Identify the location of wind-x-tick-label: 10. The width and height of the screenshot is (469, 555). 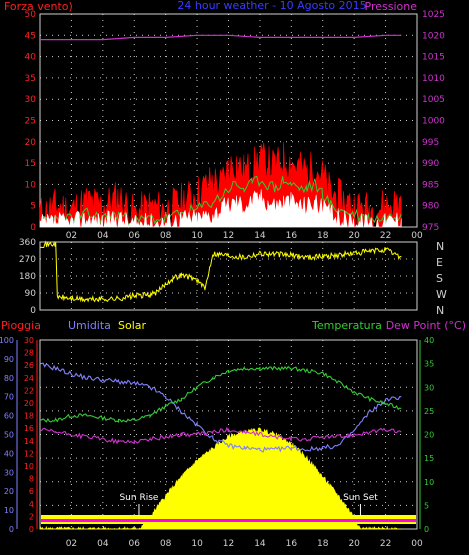
(197, 236).